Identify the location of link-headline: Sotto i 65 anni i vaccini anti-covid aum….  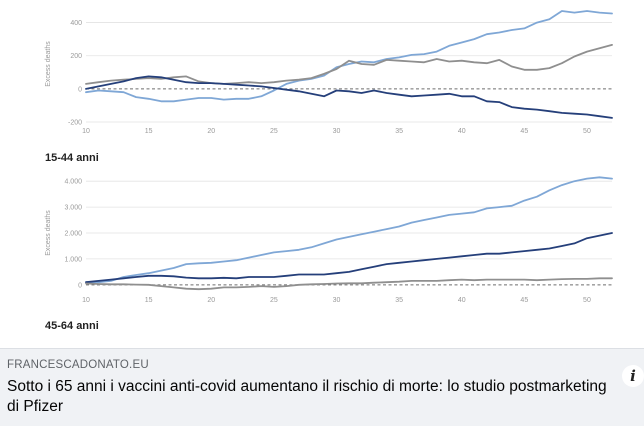
(307, 396).